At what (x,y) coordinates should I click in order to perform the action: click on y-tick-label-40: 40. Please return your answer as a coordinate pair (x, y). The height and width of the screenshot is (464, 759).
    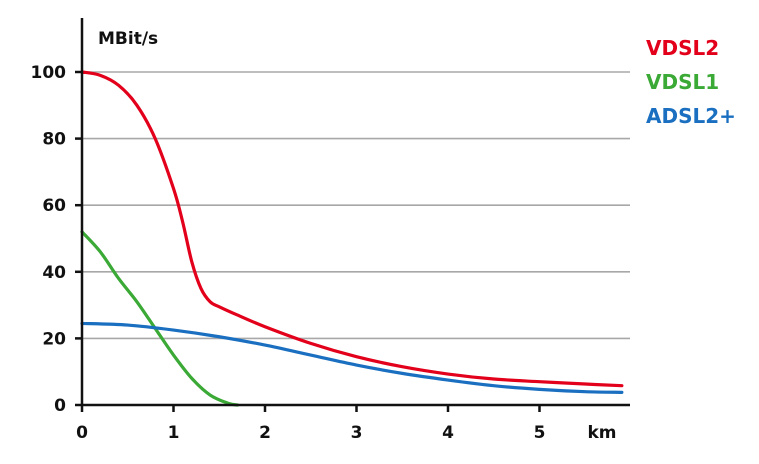
    Looking at the image, I should click on (54, 273).